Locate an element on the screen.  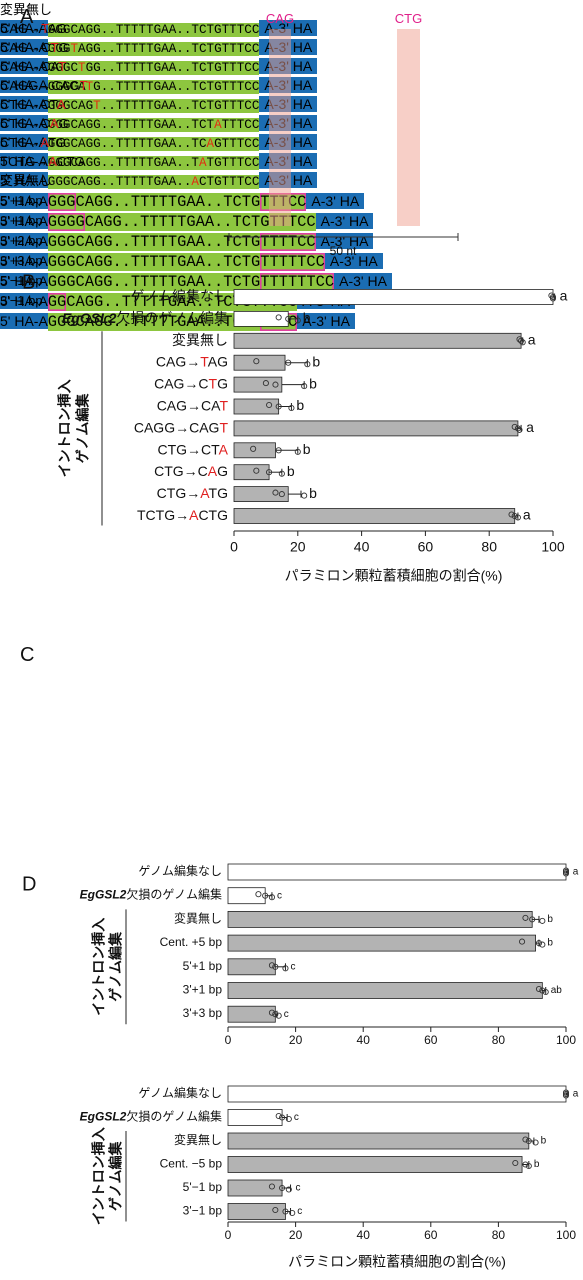
insert-region: GGGCAGG..TTTTTGAA..TCTGTTTCC is located at coordinates (153, 30).